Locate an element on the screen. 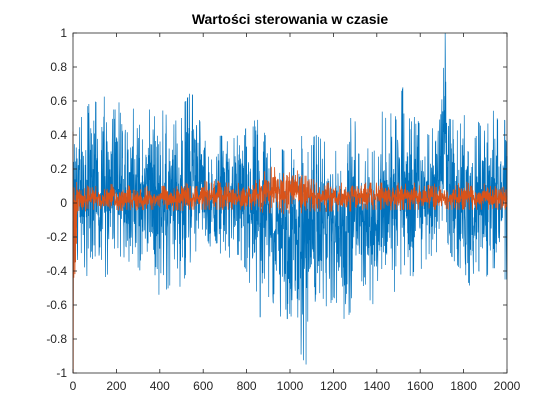 The width and height of the screenshot is (560, 420). y-tick-label: -0.6 is located at coordinates (56, 305).